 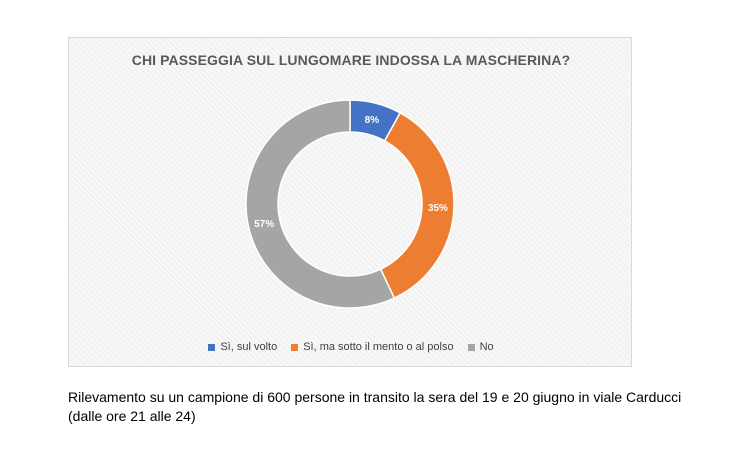 I want to click on legend-item-no: No, so click(x=480, y=347).